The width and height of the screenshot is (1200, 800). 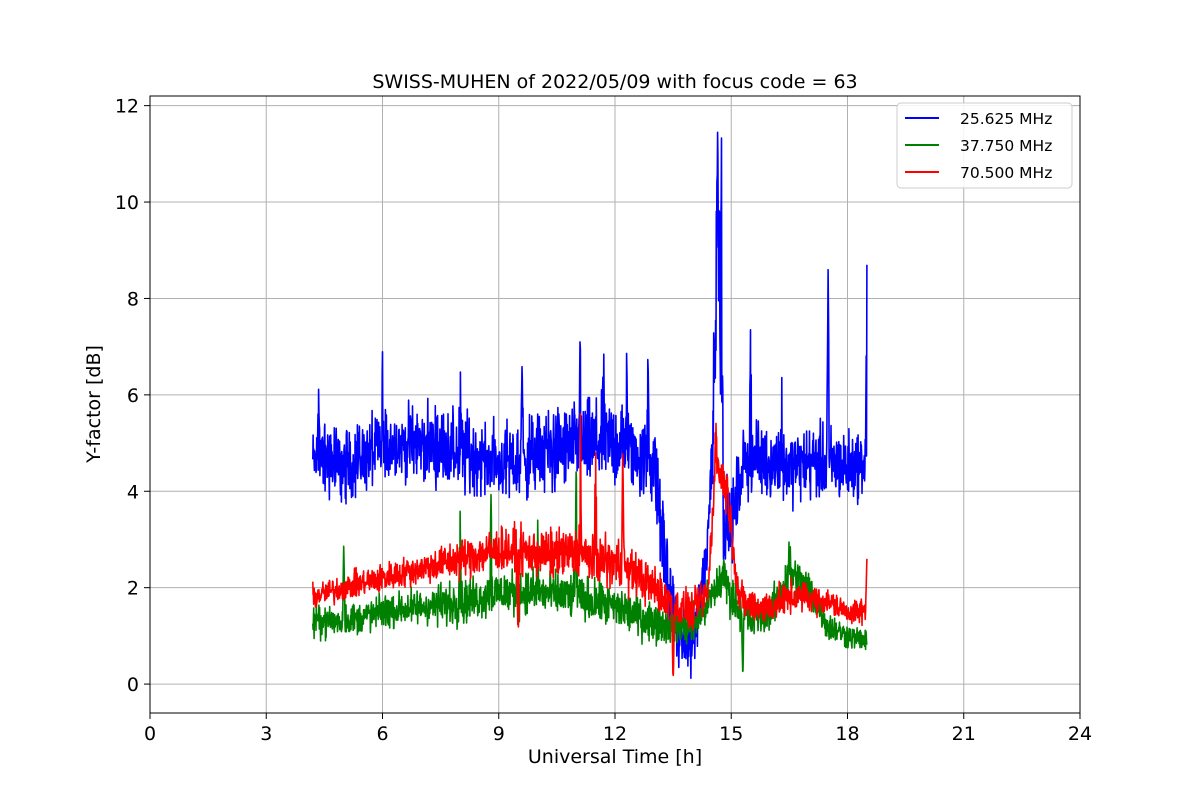 I want to click on y-axis-label: Y-factor [dB], so click(x=94, y=404).